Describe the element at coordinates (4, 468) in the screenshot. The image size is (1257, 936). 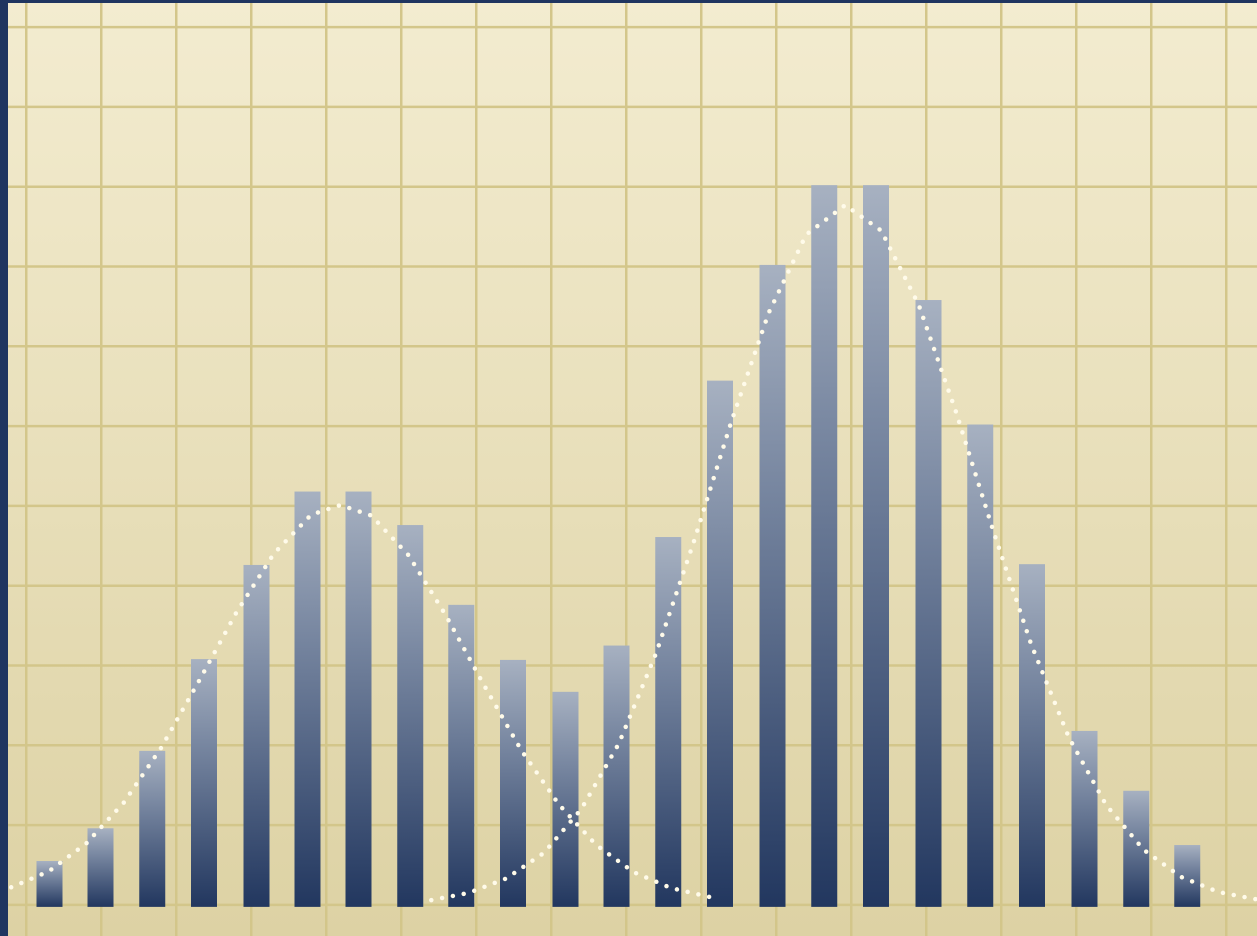
I see `left-border` at that location.